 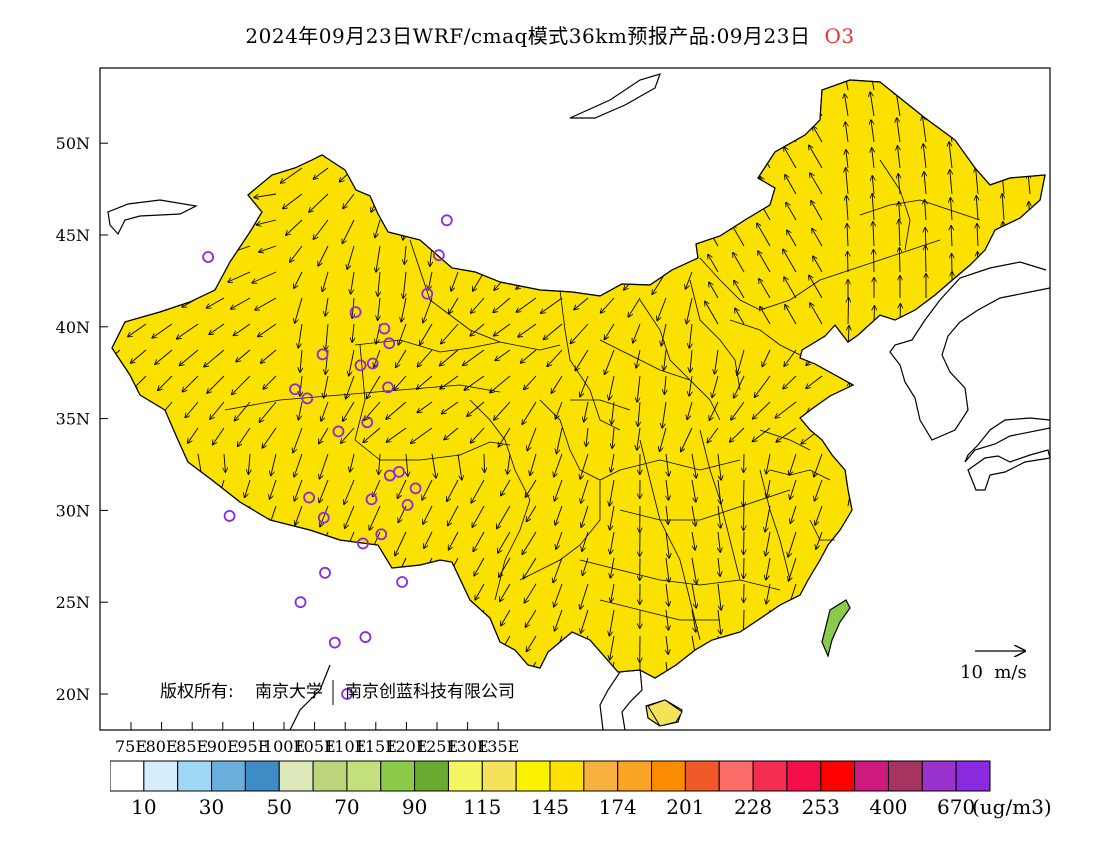 I want to click on lon-tick-label: 120E, so click(x=406, y=746).